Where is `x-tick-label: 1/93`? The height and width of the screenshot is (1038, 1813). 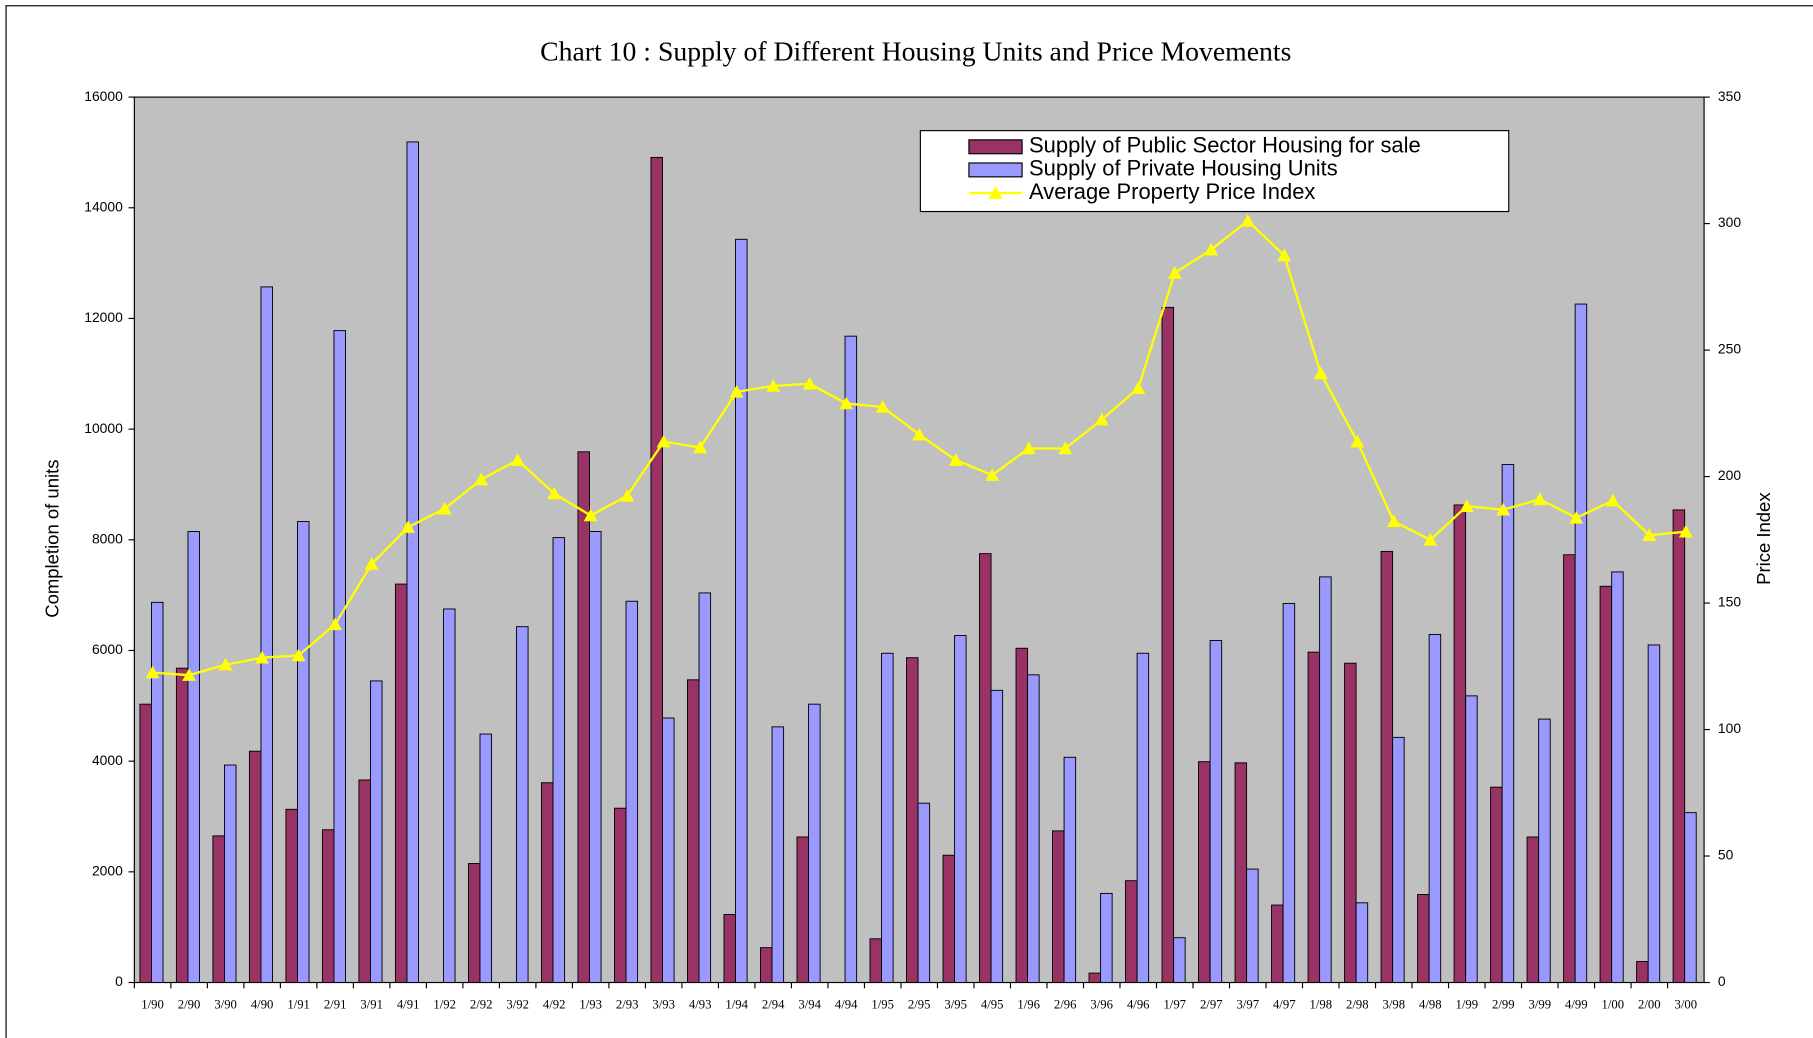
x-tick-label: 1/93 is located at coordinates (590, 1005).